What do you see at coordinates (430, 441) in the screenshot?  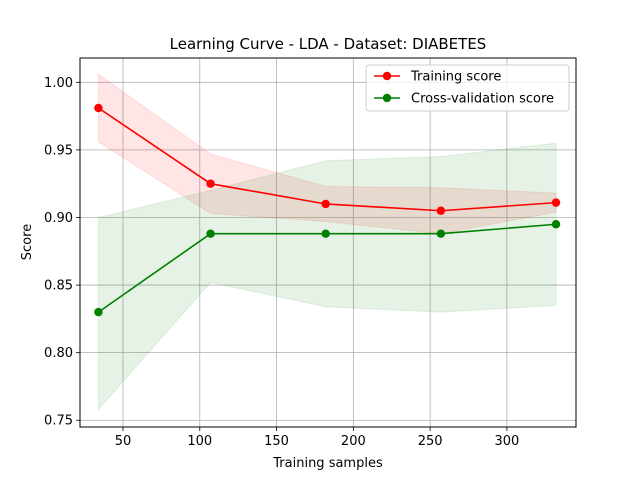 I see `x-tick-label: 250` at bounding box center [430, 441].